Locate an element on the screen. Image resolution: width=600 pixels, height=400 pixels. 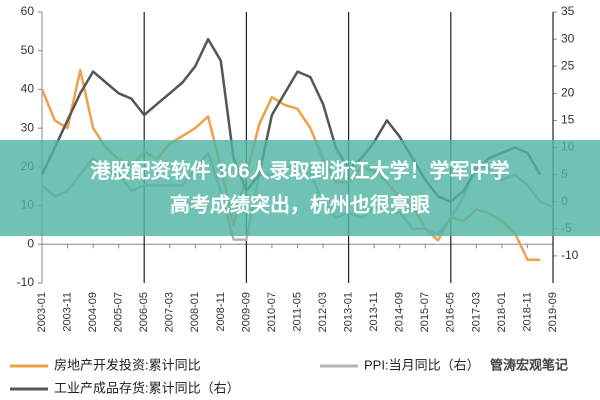
x-tick-label: 2007-03 is located at coordinates (170, 312).